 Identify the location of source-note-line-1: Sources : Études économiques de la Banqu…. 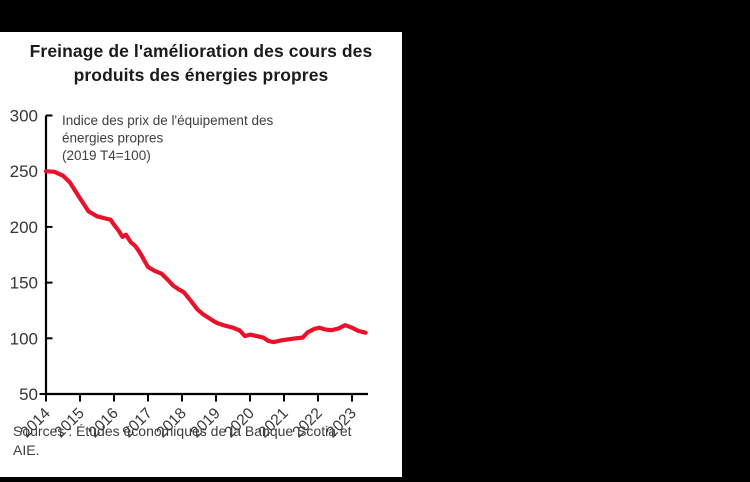
(182, 431).